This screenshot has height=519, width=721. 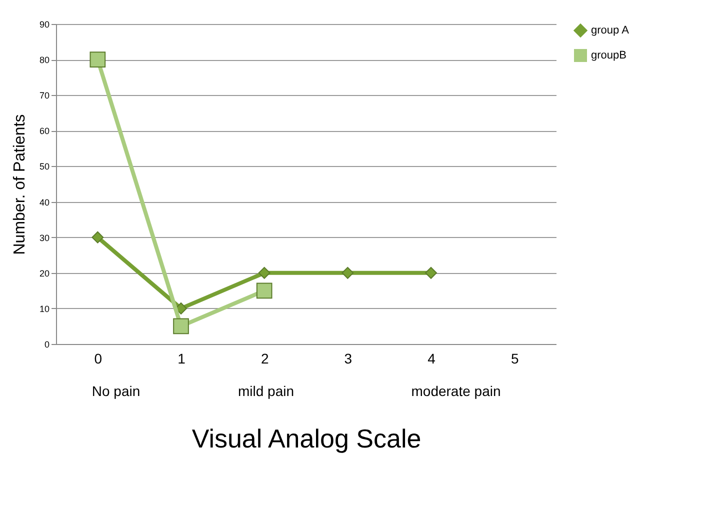 What do you see at coordinates (44, 25) in the screenshot?
I see `y-tick-label: 90` at bounding box center [44, 25].